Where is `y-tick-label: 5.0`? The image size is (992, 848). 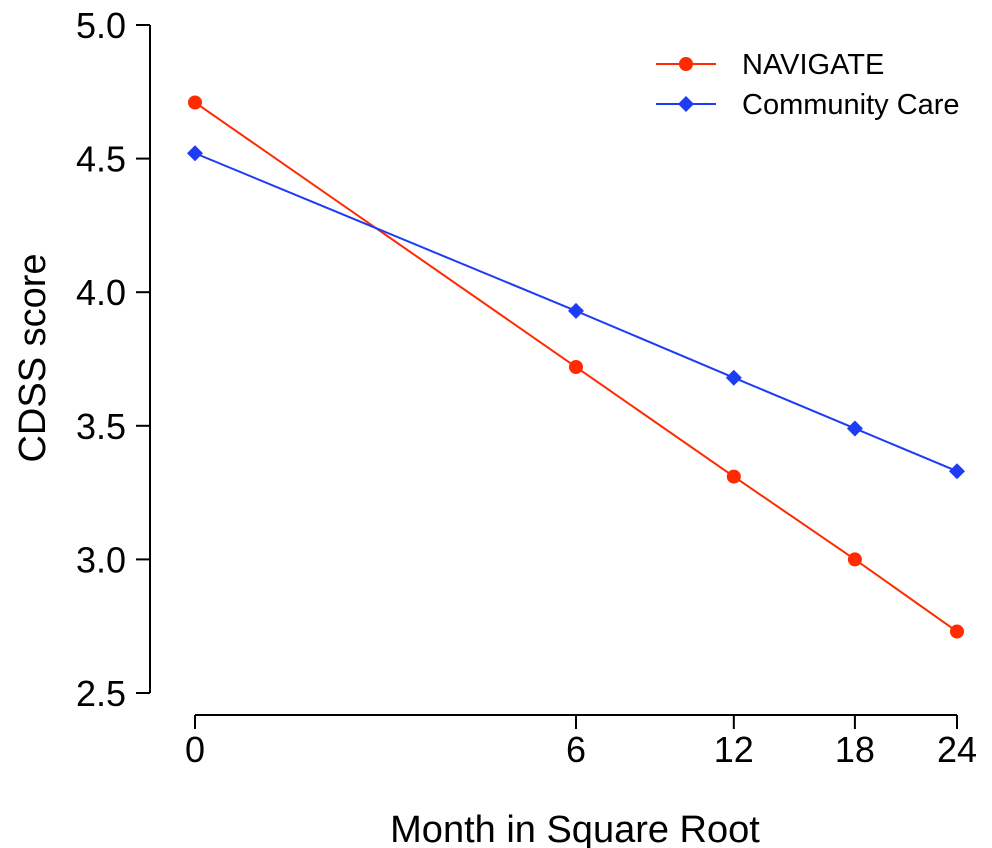 y-tick-label: 5.0 is located at coordinates (101, 25).